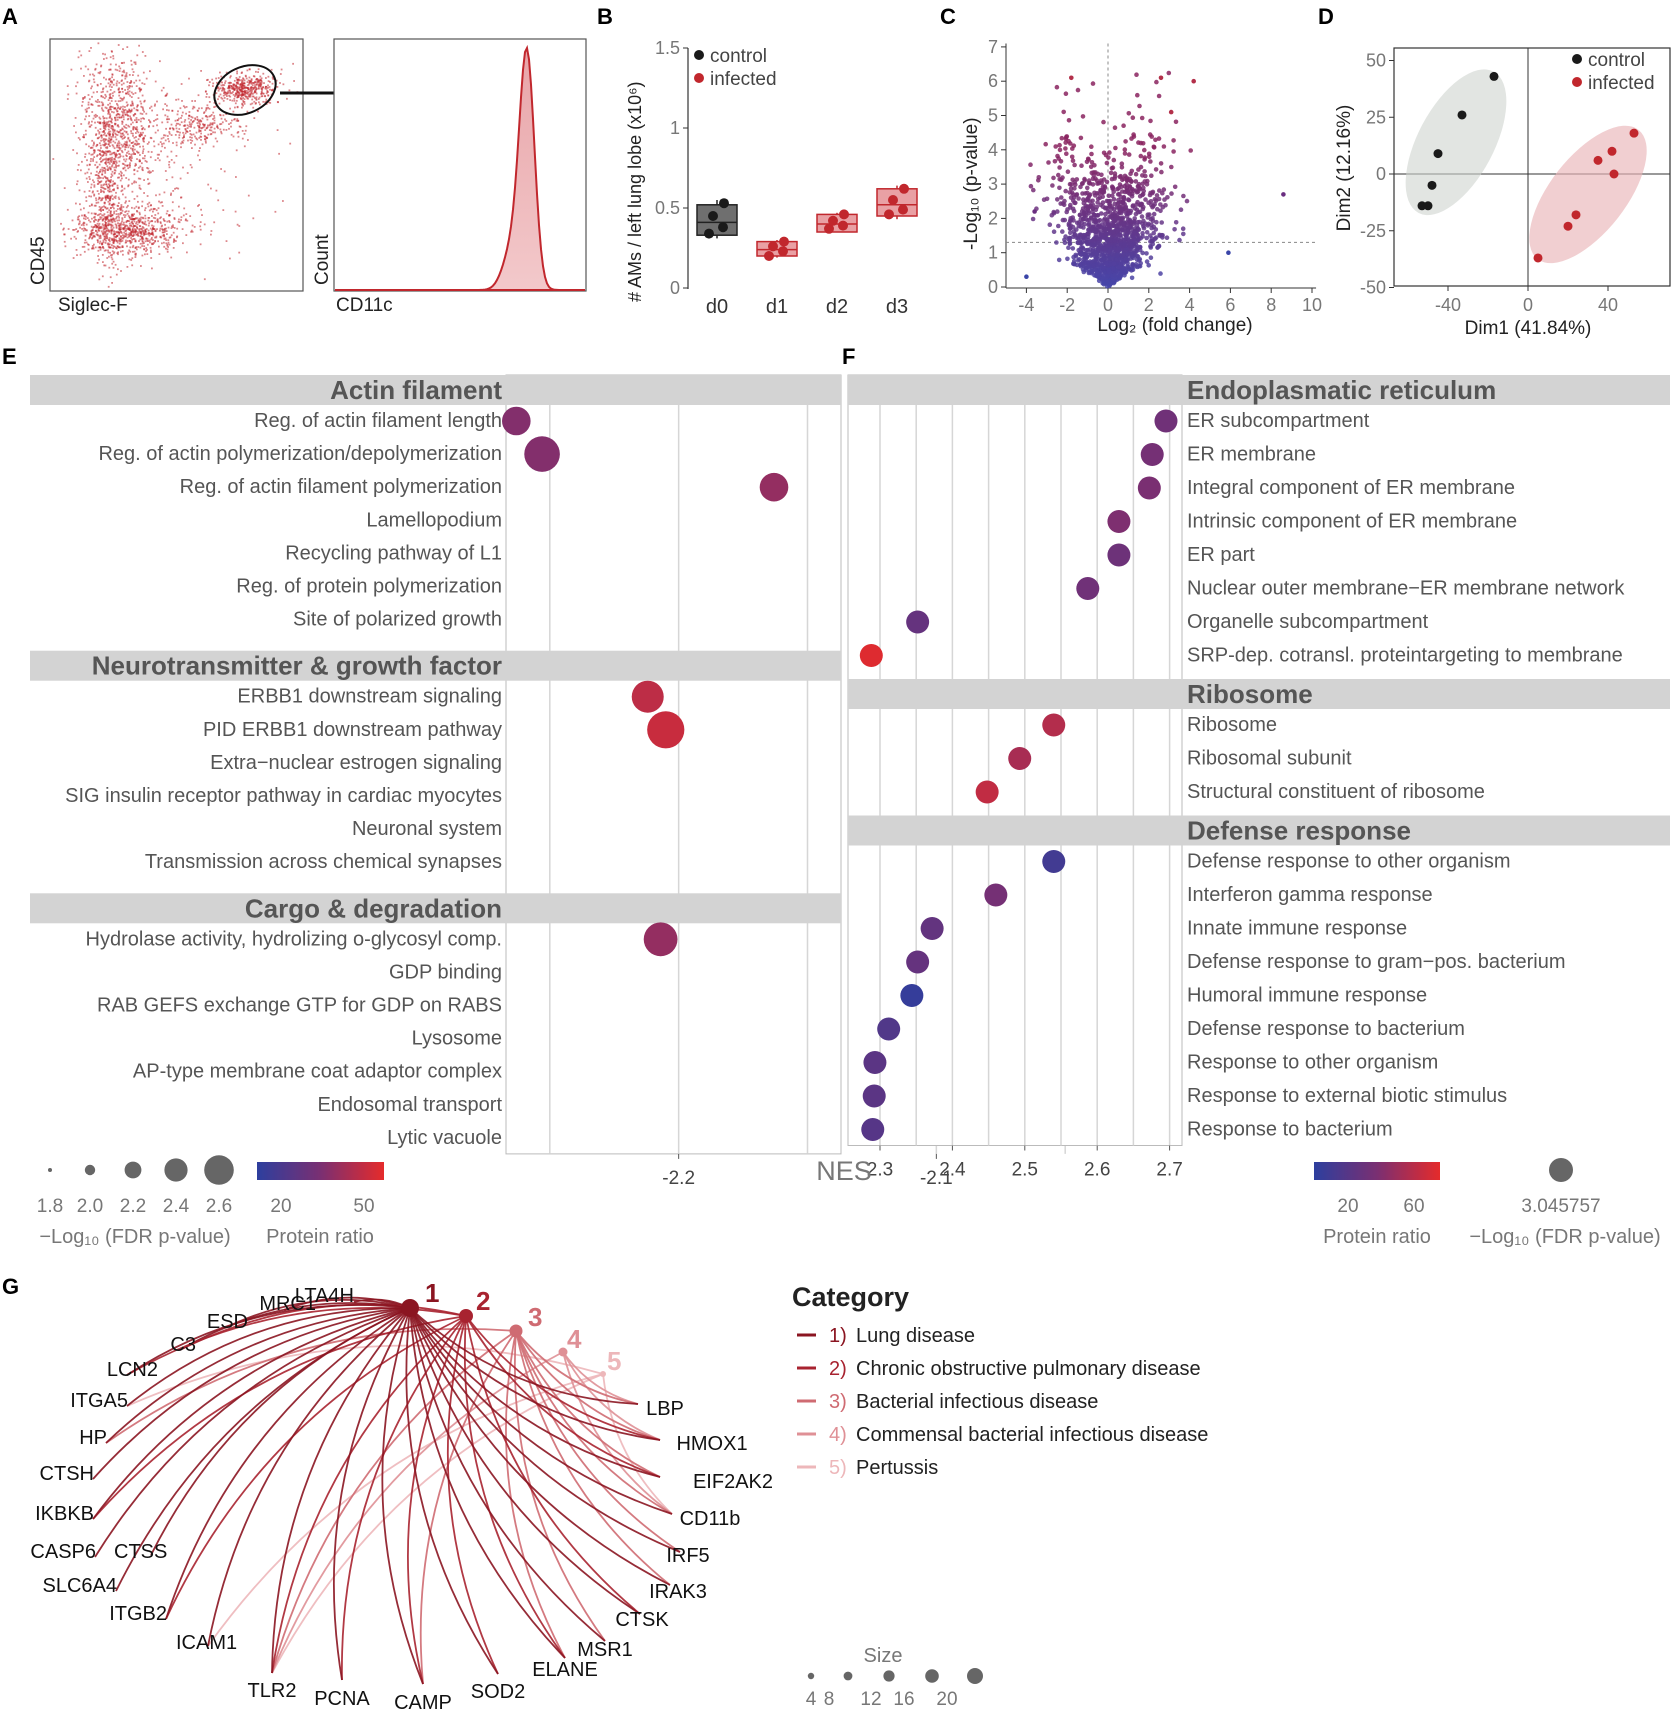  Describe the element at coordinates (320, 1171) in the screenshot. I see `e-color-bar` at that location.